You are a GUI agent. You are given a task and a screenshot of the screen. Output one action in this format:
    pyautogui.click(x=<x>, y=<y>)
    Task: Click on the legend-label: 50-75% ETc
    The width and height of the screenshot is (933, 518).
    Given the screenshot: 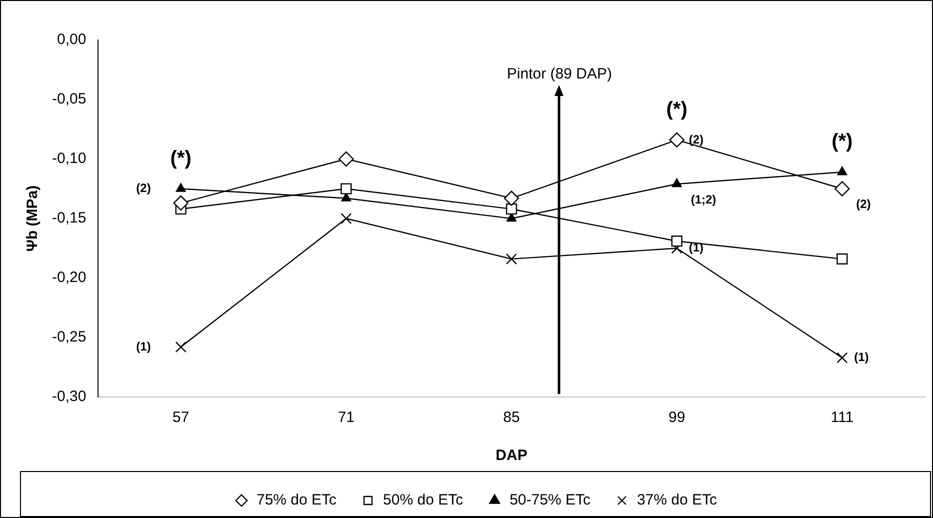 What is the action you would take?
    pyautogui.click(x=550, y=500)
    